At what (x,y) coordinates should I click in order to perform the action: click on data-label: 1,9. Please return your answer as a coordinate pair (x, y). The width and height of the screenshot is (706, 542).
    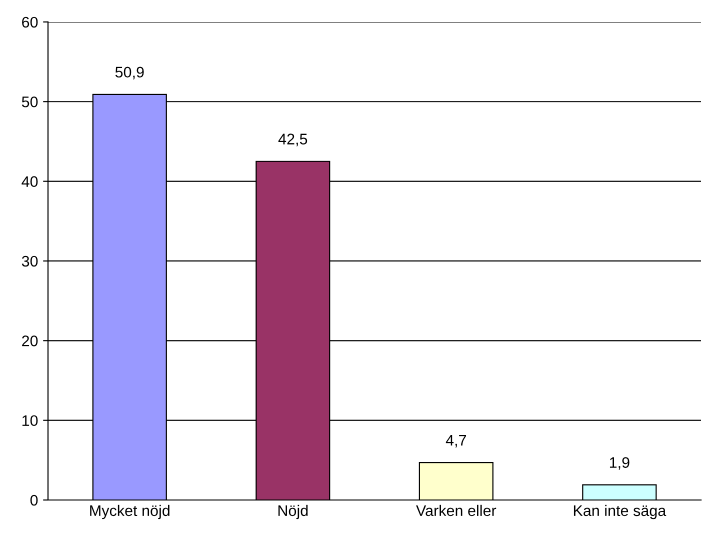
    Looking at the image, I should click on (620, 463).